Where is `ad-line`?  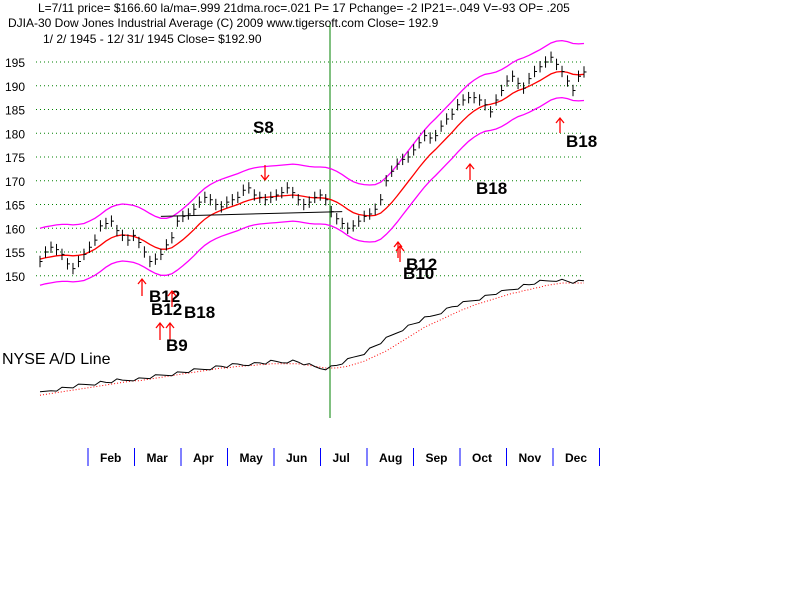
ad-line is located at coordinates (312, 335).